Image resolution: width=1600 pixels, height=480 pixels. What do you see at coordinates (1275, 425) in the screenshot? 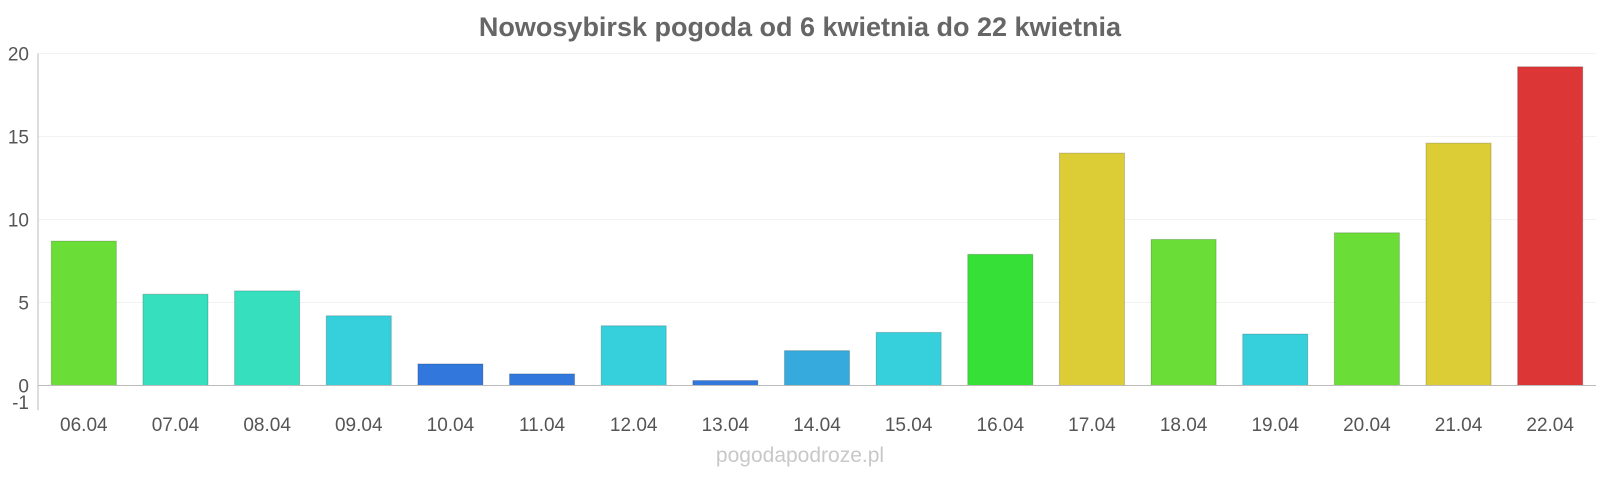
I see `x-tick-label: 19.04` at bounding box center [1275, 425].